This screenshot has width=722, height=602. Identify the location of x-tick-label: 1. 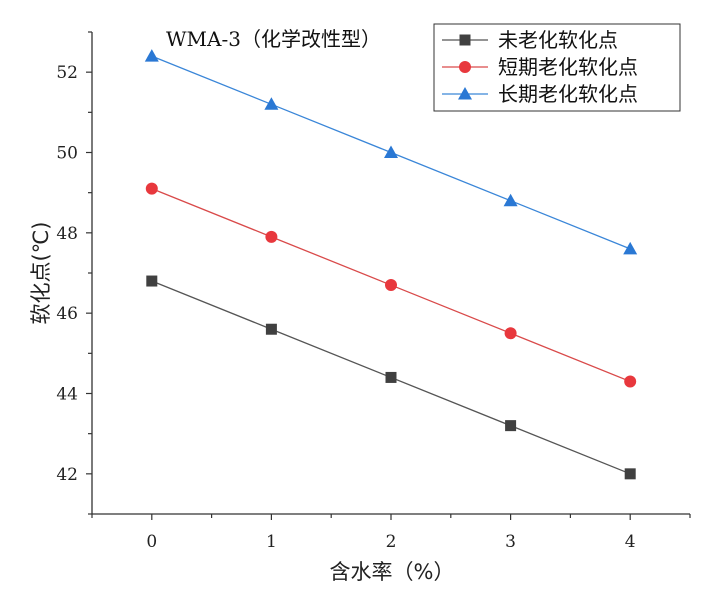
(271, 542).